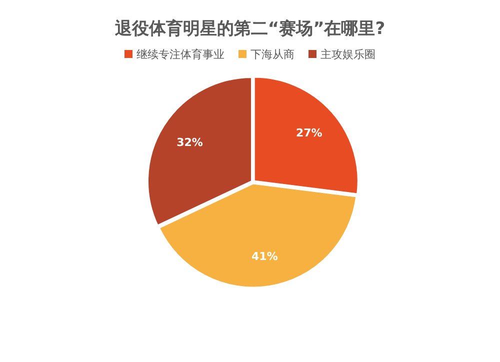 This screenshot has width=500, height=362. I want to click on data-label: 41%, so click(265, 256).